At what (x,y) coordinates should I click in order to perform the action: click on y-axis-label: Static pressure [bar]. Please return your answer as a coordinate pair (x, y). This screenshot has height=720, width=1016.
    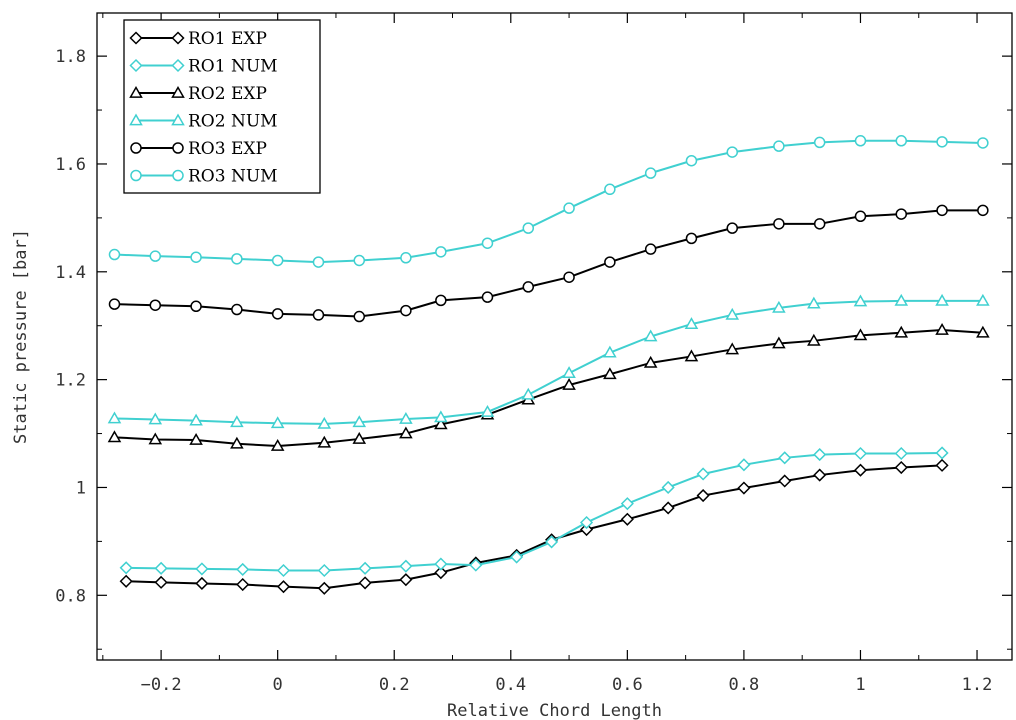
    Looking at the image, I should click on (21, 336).